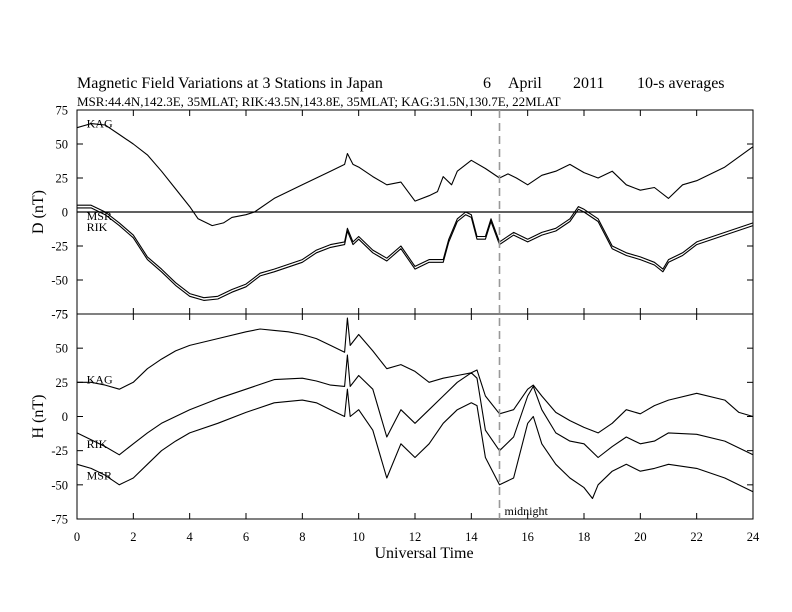  Describe the element at coordinates (246, 537) in the screenshot. I see `x-tick-label: 6` at that location.